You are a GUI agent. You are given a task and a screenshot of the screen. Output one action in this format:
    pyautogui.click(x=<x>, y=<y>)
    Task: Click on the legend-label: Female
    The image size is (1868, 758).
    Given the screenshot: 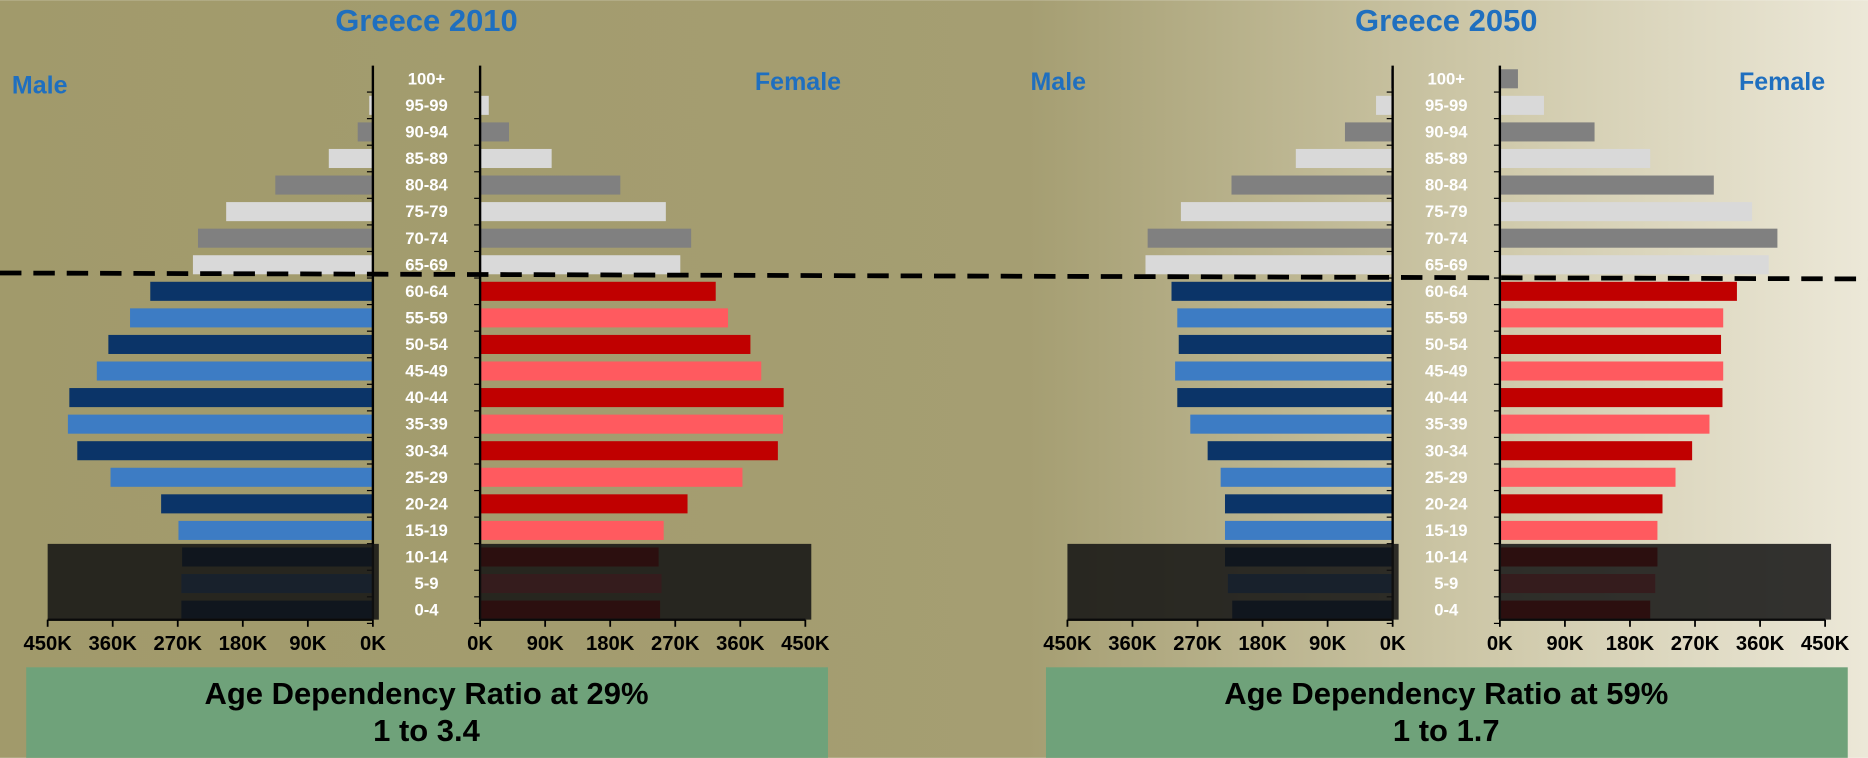 What is the action you would take?
    pyautogui.click(x=798, y=82)
    